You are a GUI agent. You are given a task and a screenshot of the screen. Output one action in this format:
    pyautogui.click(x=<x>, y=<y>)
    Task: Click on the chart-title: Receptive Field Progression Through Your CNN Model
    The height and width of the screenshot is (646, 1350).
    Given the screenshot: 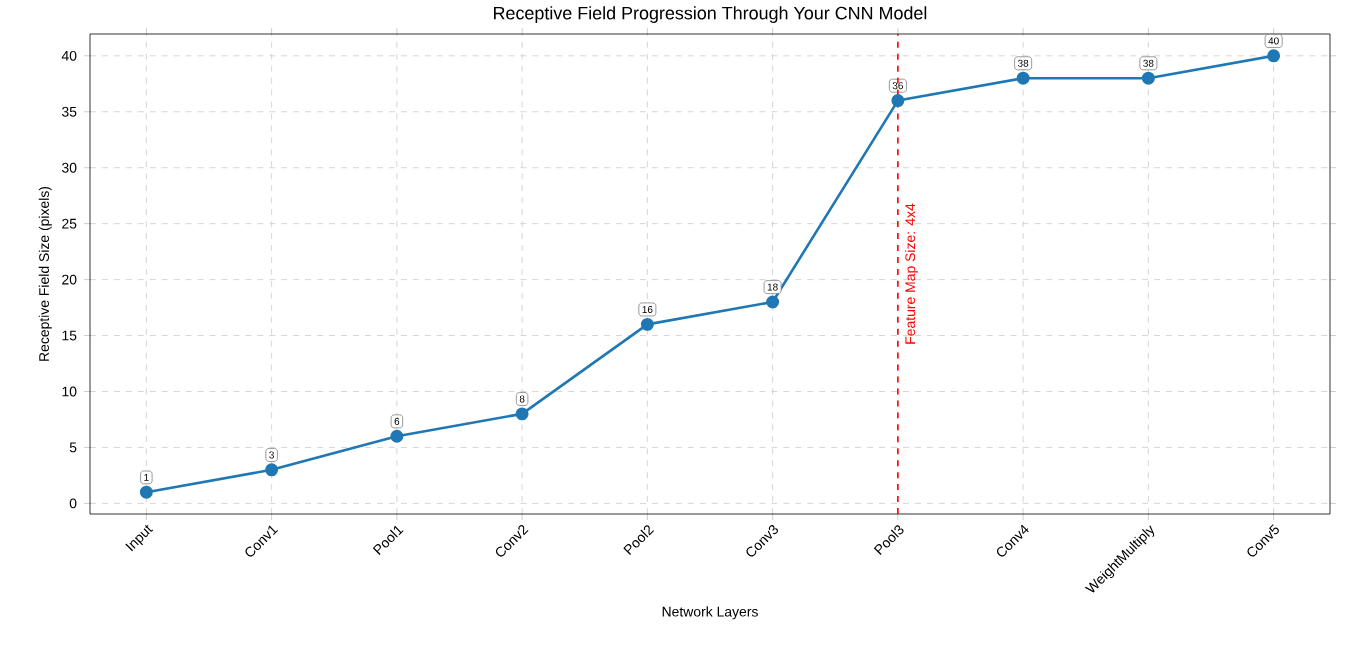 What is the action you would take?
    pyautogui.click(x=710, y=14)
    